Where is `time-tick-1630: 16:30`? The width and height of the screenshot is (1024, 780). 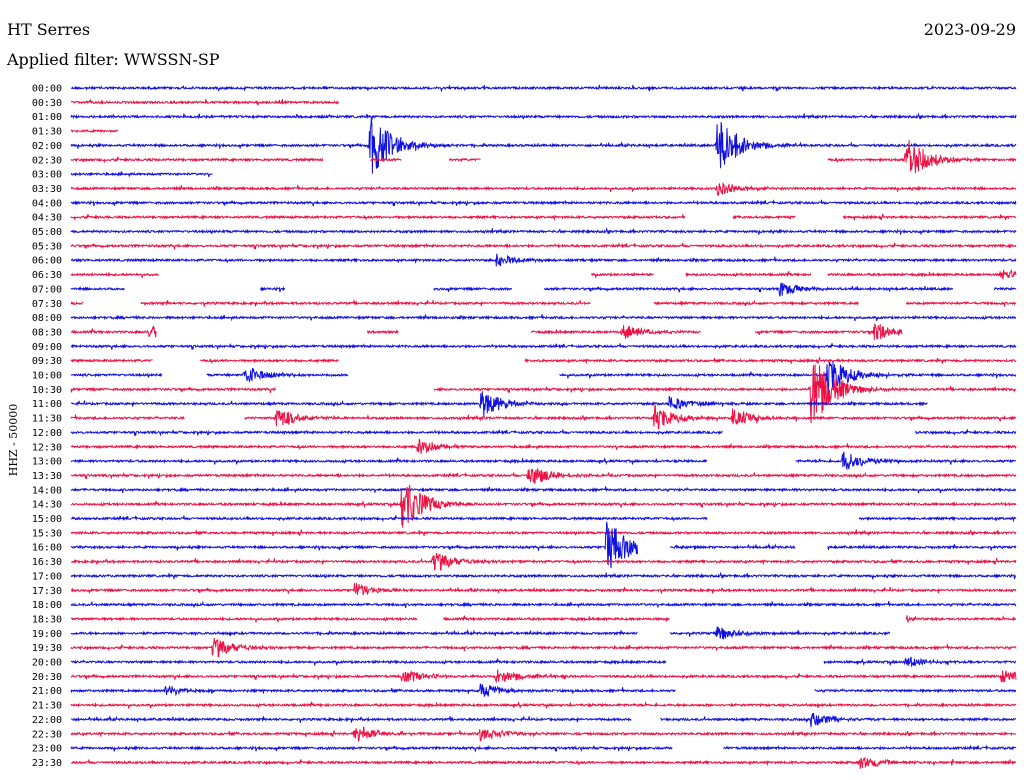 time-tick-1630: 16:30 is located at coordinates (47, 562).